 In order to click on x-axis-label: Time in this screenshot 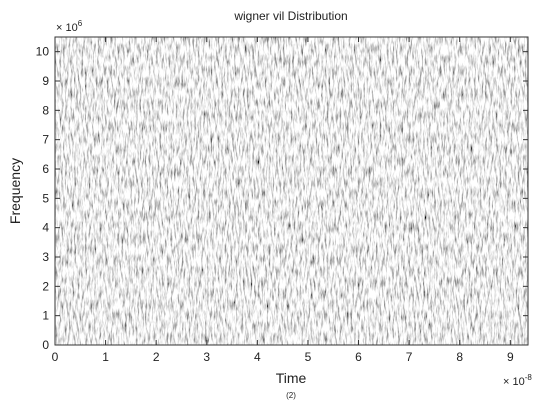, I will do `click(291, 378)`.